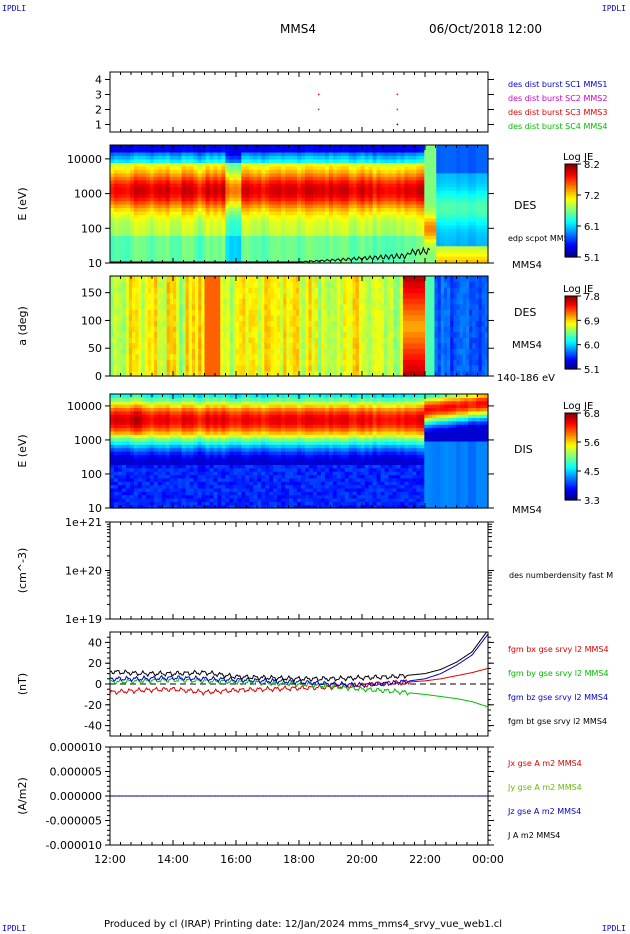 The image size is (630, 934). Describe the element at coordinates (544, 763) in the screenshot. I see `current-legend-1: Jx gse A m2 MMS4` at that location.